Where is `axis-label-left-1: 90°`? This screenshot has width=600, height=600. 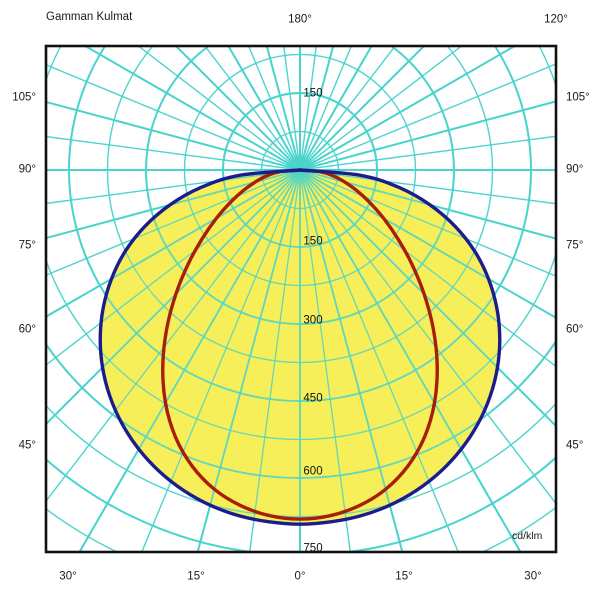 axis-label-left-1: 90° is located at coordinates (27, 169).